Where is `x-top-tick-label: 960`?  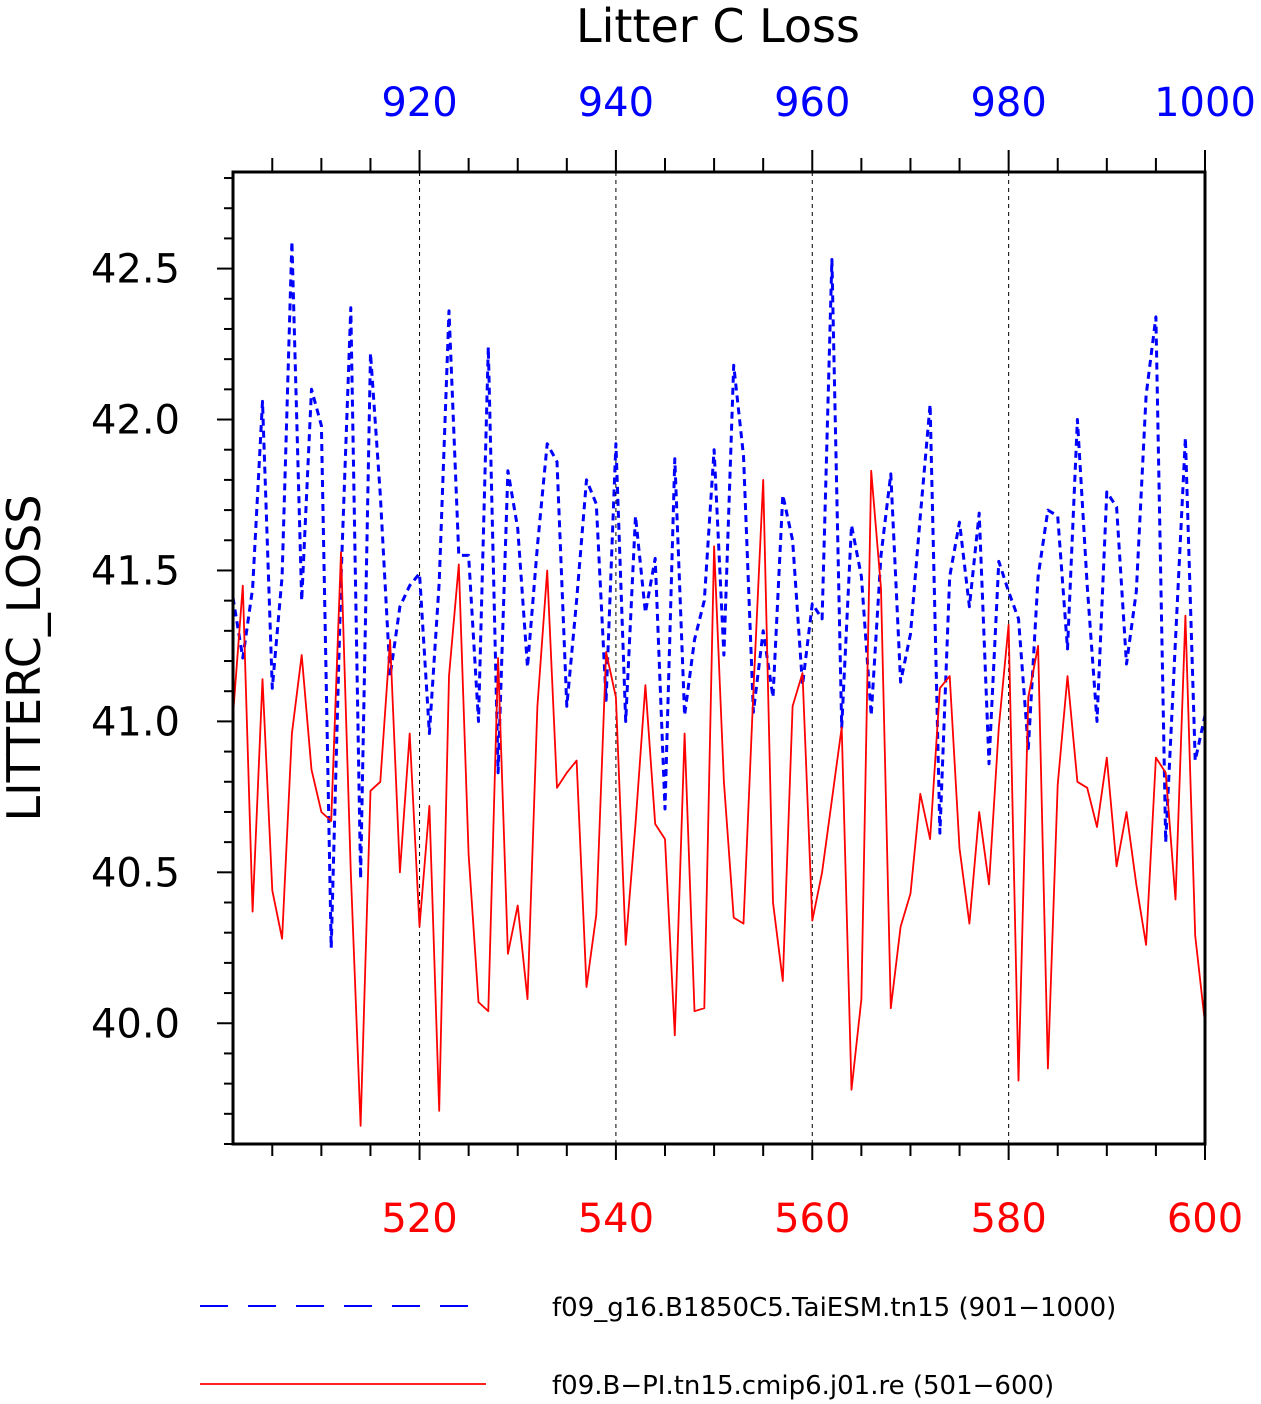
x-top-tick-label: 960 is located at coordinates (812, 103).